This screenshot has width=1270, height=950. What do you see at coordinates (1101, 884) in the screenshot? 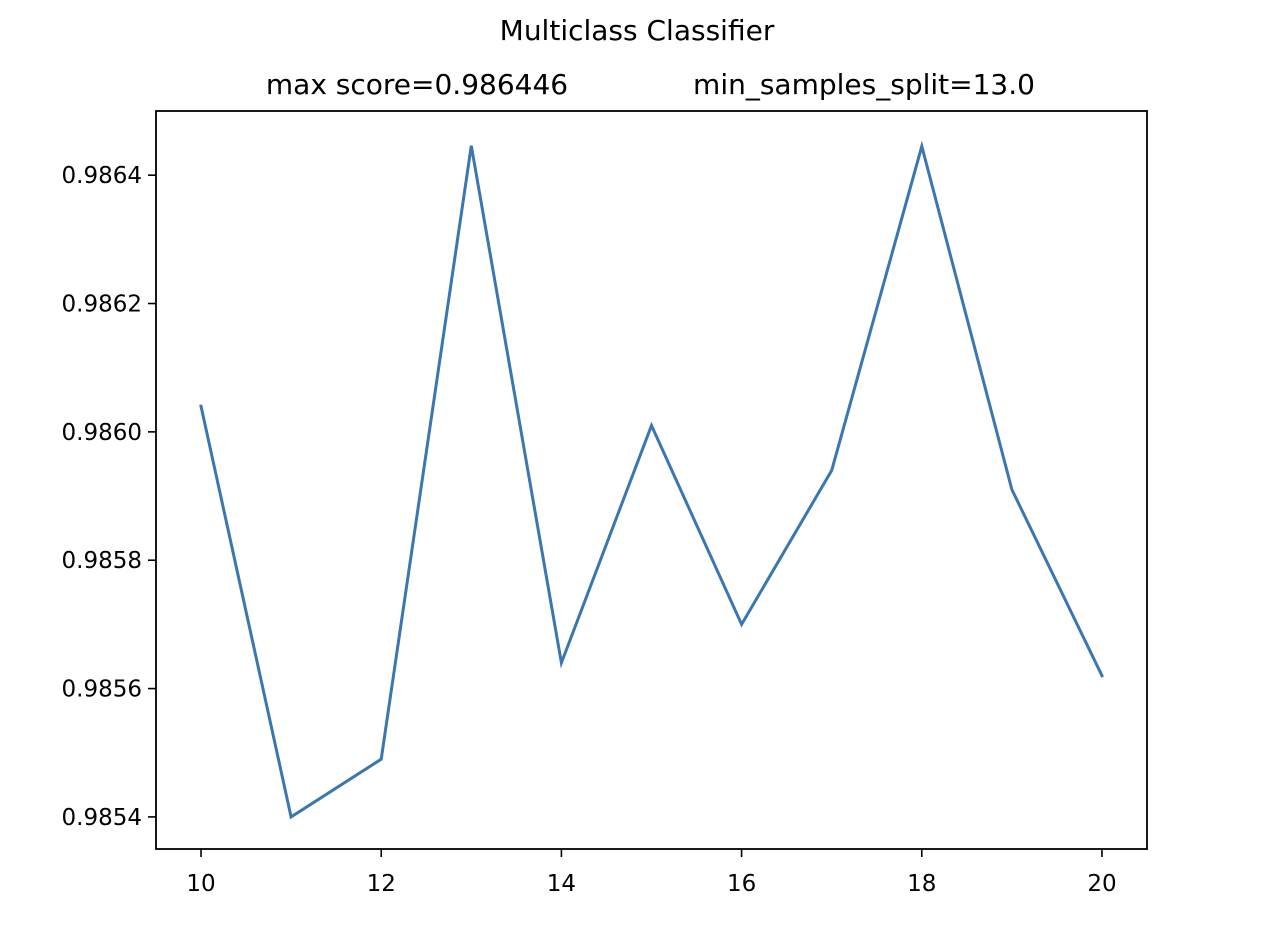
I see `x-tick-label: 20` at bounding box center [1101, 884].